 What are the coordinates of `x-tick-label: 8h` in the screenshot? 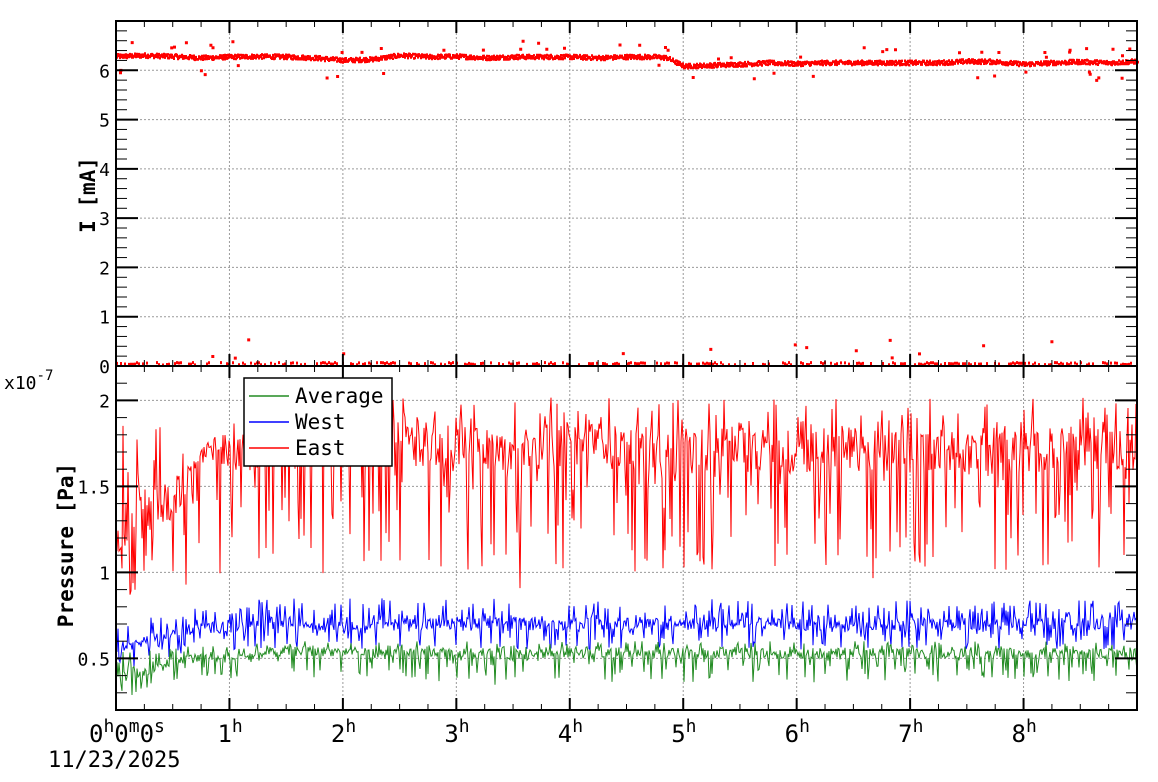 It's located at (1024, 732).